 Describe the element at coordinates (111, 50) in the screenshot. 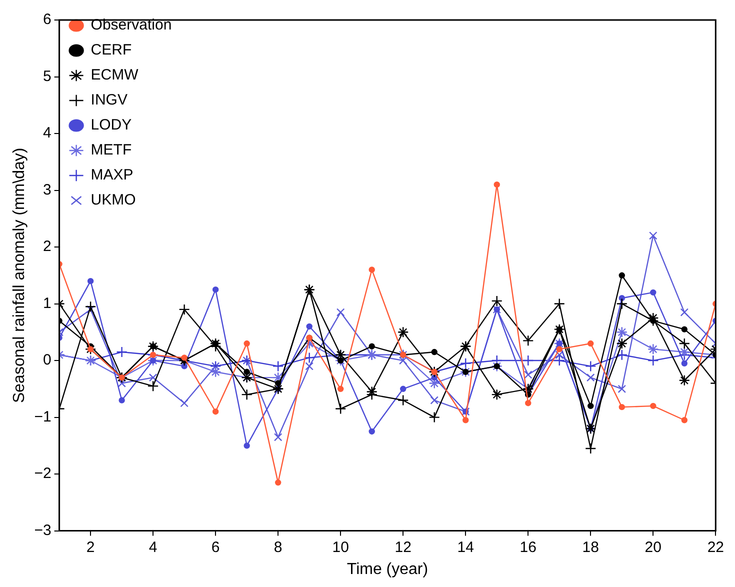

I see `legend-label: CERF` at that location.